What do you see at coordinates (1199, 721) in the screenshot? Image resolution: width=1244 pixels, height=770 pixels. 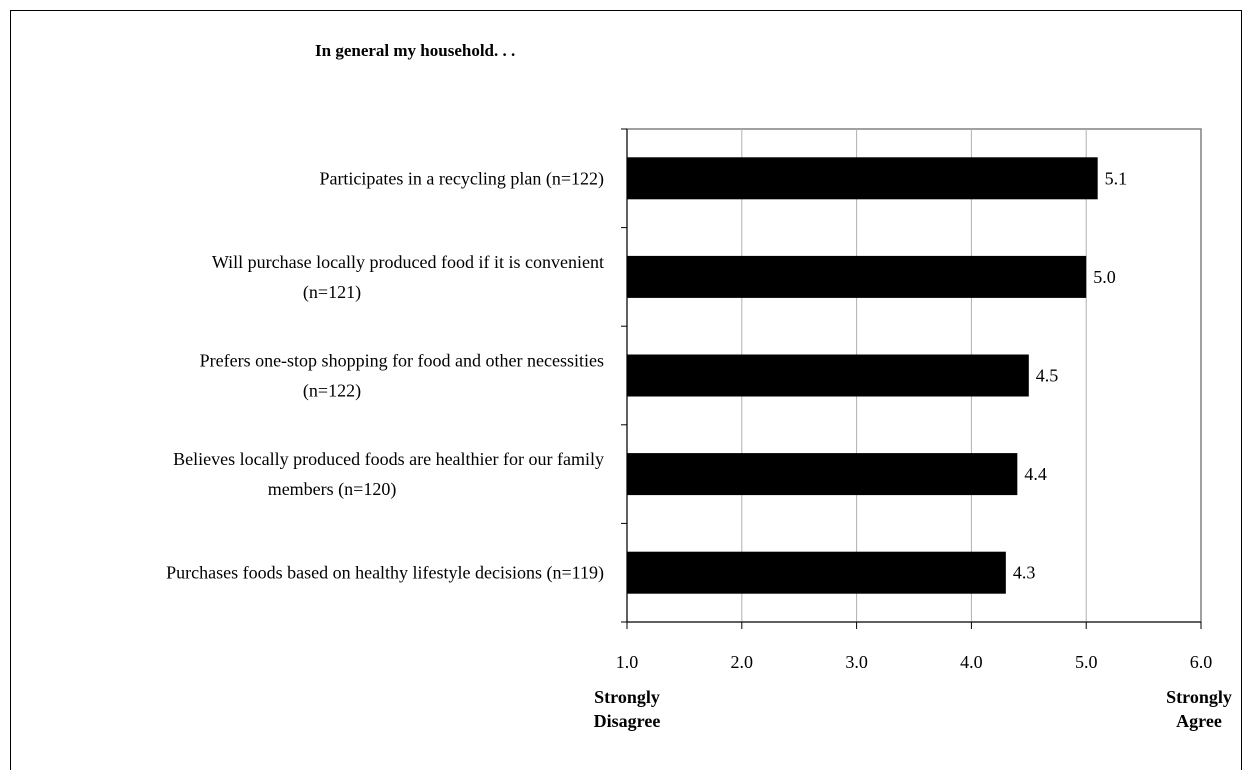 I see `x-max-label: Agree` at bounding box center [1199, 721].